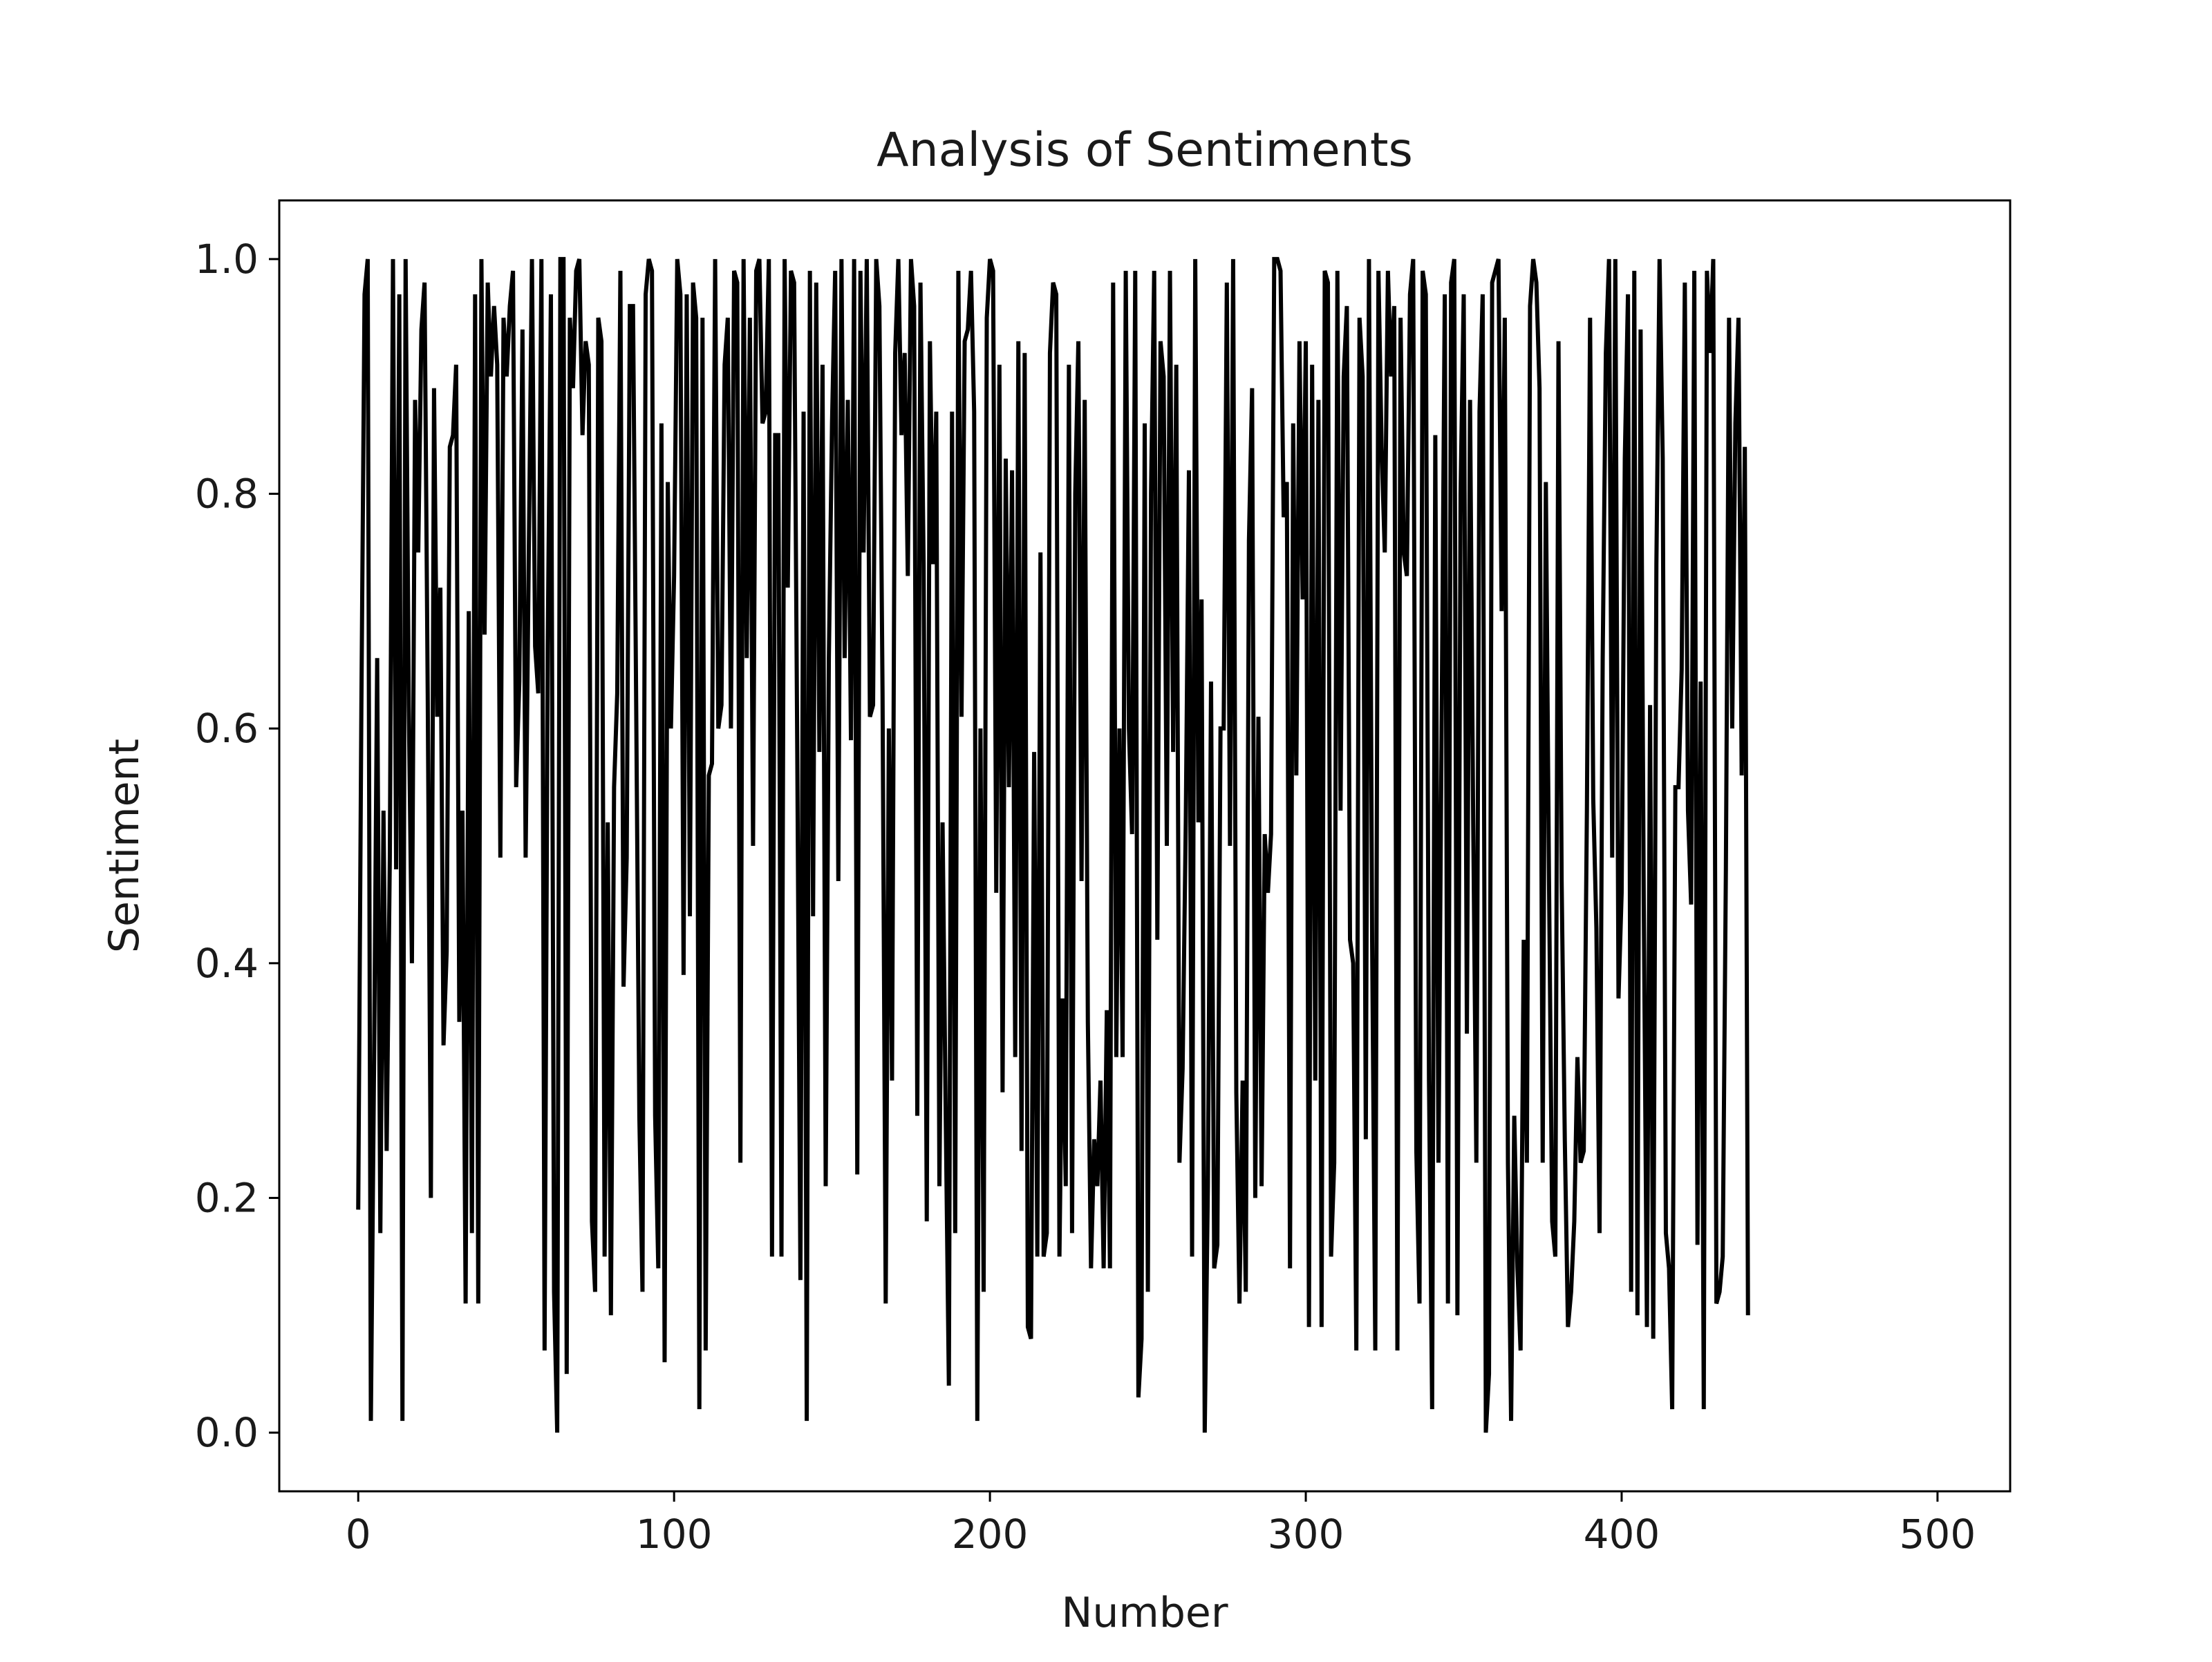 The height and width of the screenshot is (1662, 2212). I want to click on y-tick-label: 0.8, so click(227, 494).